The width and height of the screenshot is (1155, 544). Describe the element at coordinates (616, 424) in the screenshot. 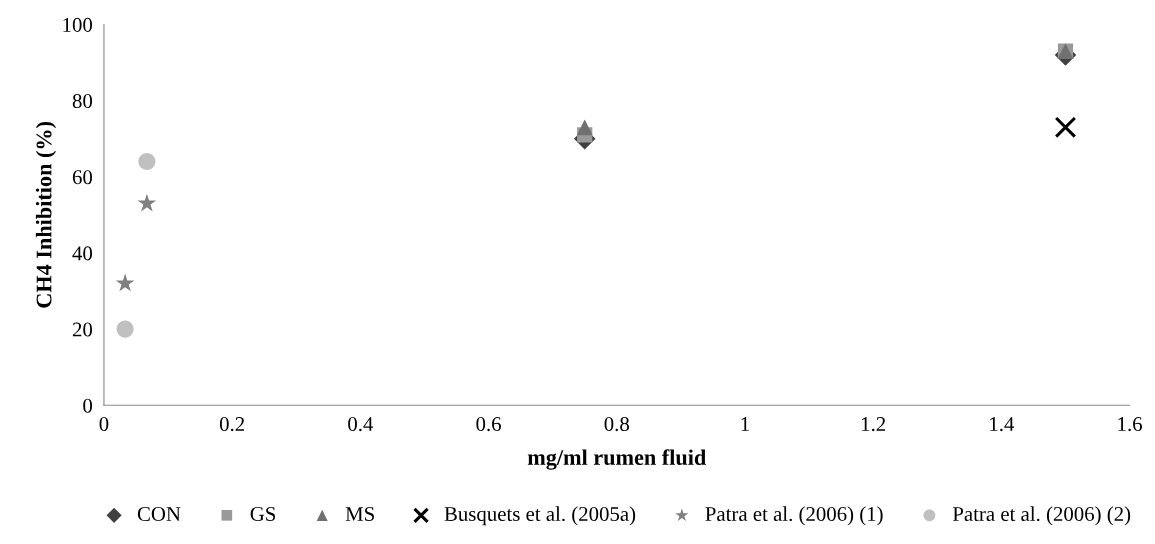

I see `x-tick-label: 0.8` at that location.